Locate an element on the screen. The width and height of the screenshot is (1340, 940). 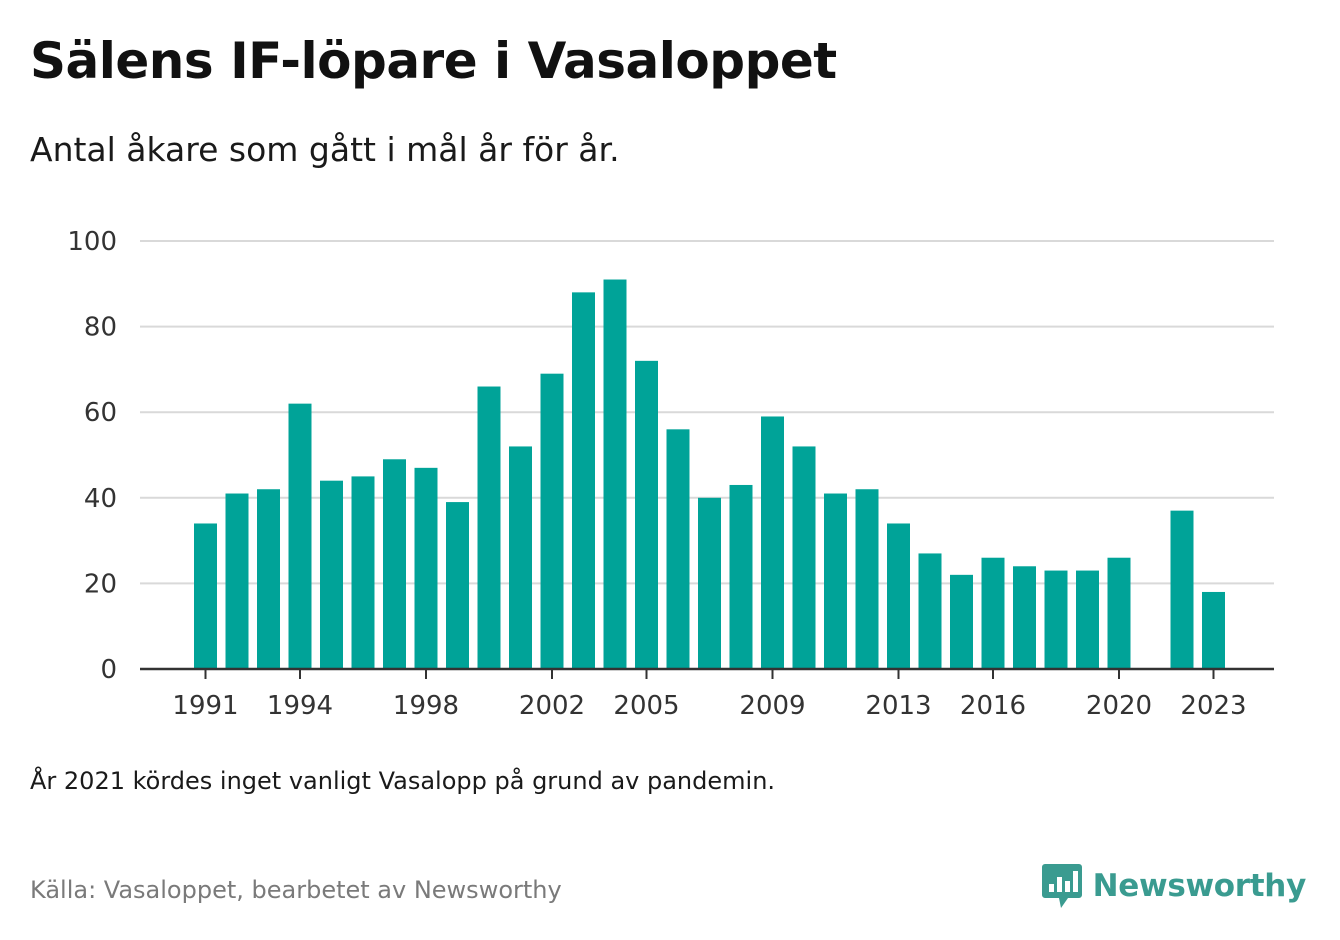
x-tick-label: 2013 is located at coordinates (898, 705).